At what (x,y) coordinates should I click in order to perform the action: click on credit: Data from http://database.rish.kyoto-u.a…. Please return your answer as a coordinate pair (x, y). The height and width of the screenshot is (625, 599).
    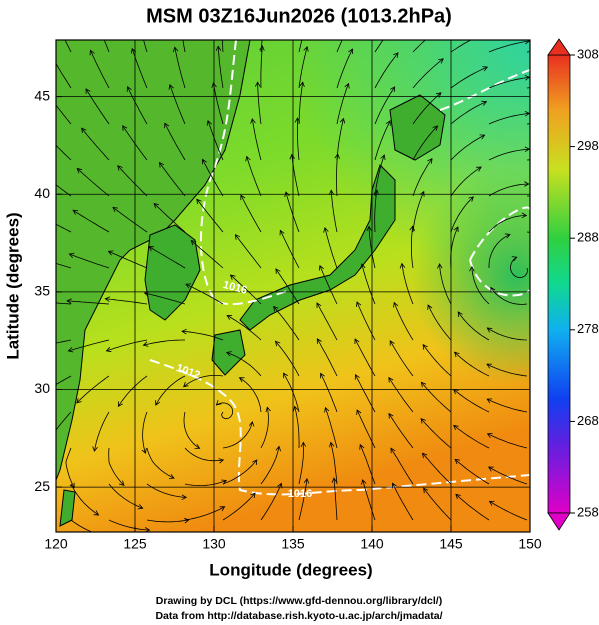
    Looking at the image, I should click on (298, 616).